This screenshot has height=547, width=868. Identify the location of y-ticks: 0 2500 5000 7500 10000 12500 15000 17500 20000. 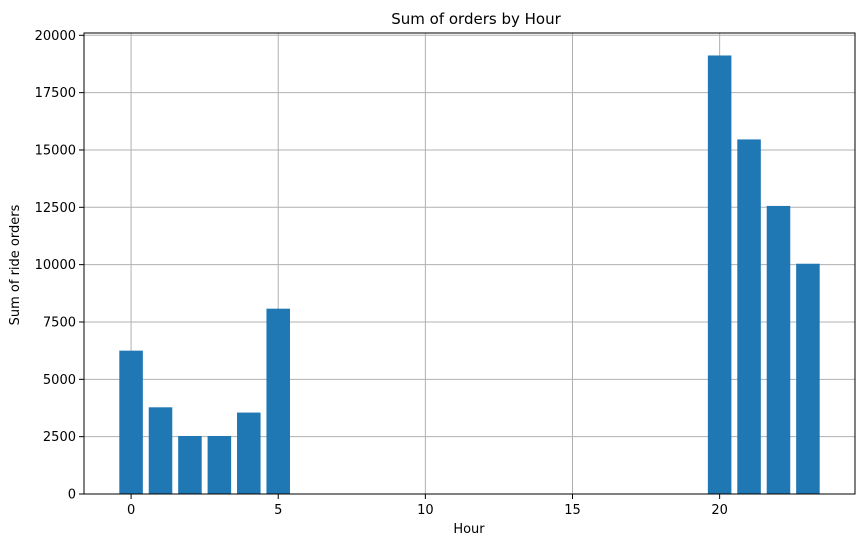
(59, 266).